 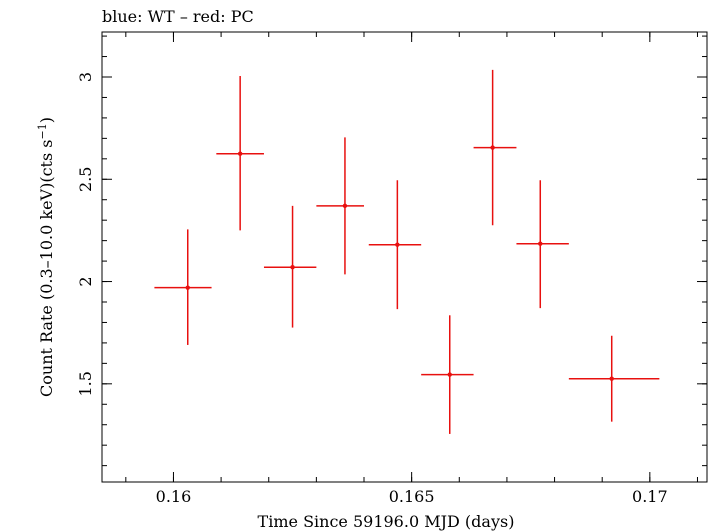 I want to click on y-axis-label-close: ), so click(x=46, y=120).